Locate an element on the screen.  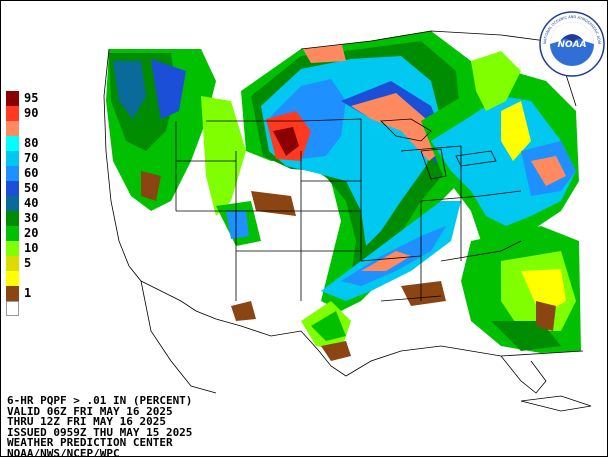
probability-legend: 95 90 80 70 60 50 40 30 20 10 5 1 is located at coordinates (36, 203).